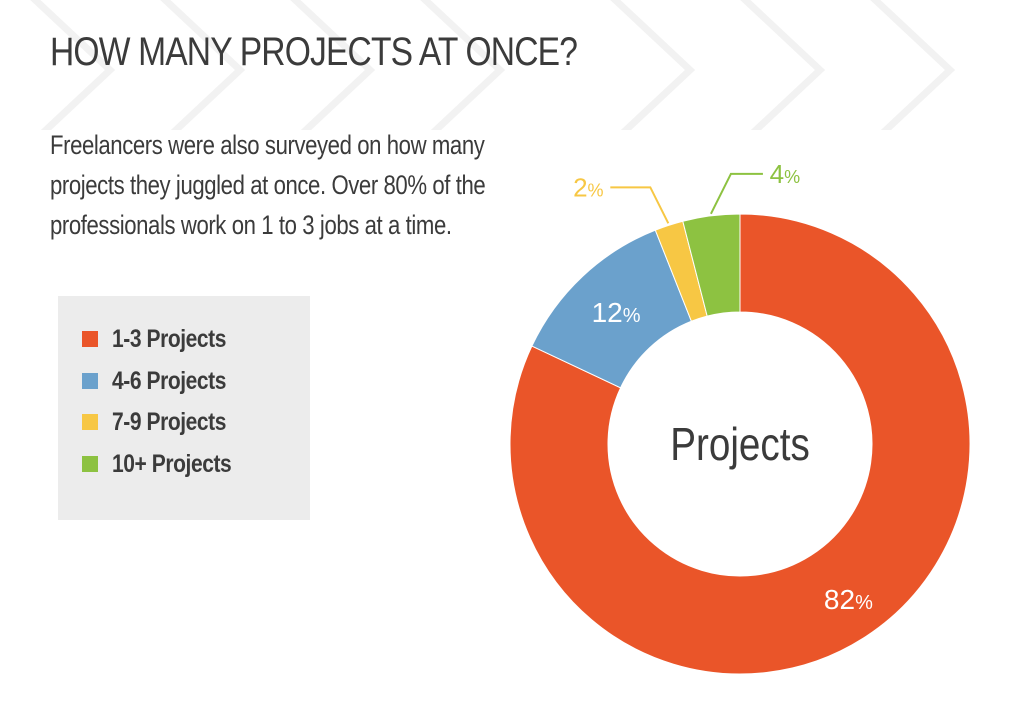  Describe the element at coordinates (588, 187) in the screenshot. I see `data-label-7-9-projects: 2%` at that location.